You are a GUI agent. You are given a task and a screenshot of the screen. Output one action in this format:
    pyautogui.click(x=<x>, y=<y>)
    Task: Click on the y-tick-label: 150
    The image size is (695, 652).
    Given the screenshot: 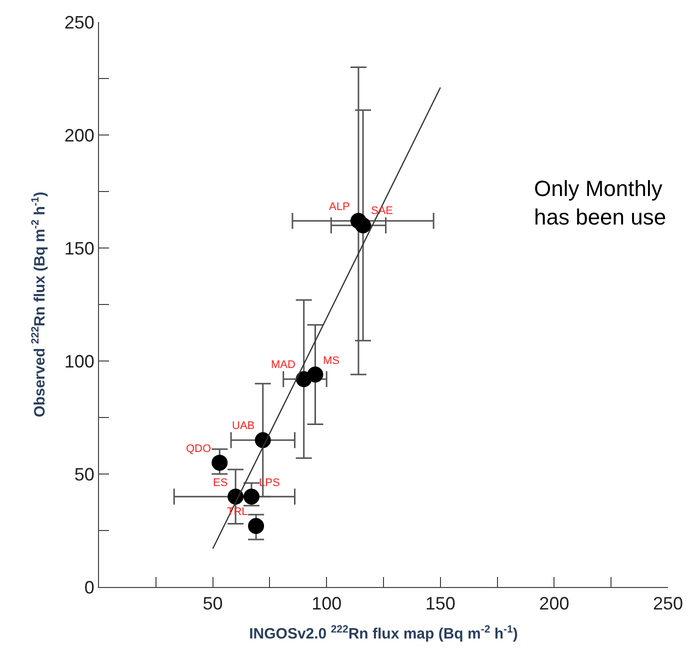 What is the action you would take?
    pyautogui.click(x=79, y=248)
    